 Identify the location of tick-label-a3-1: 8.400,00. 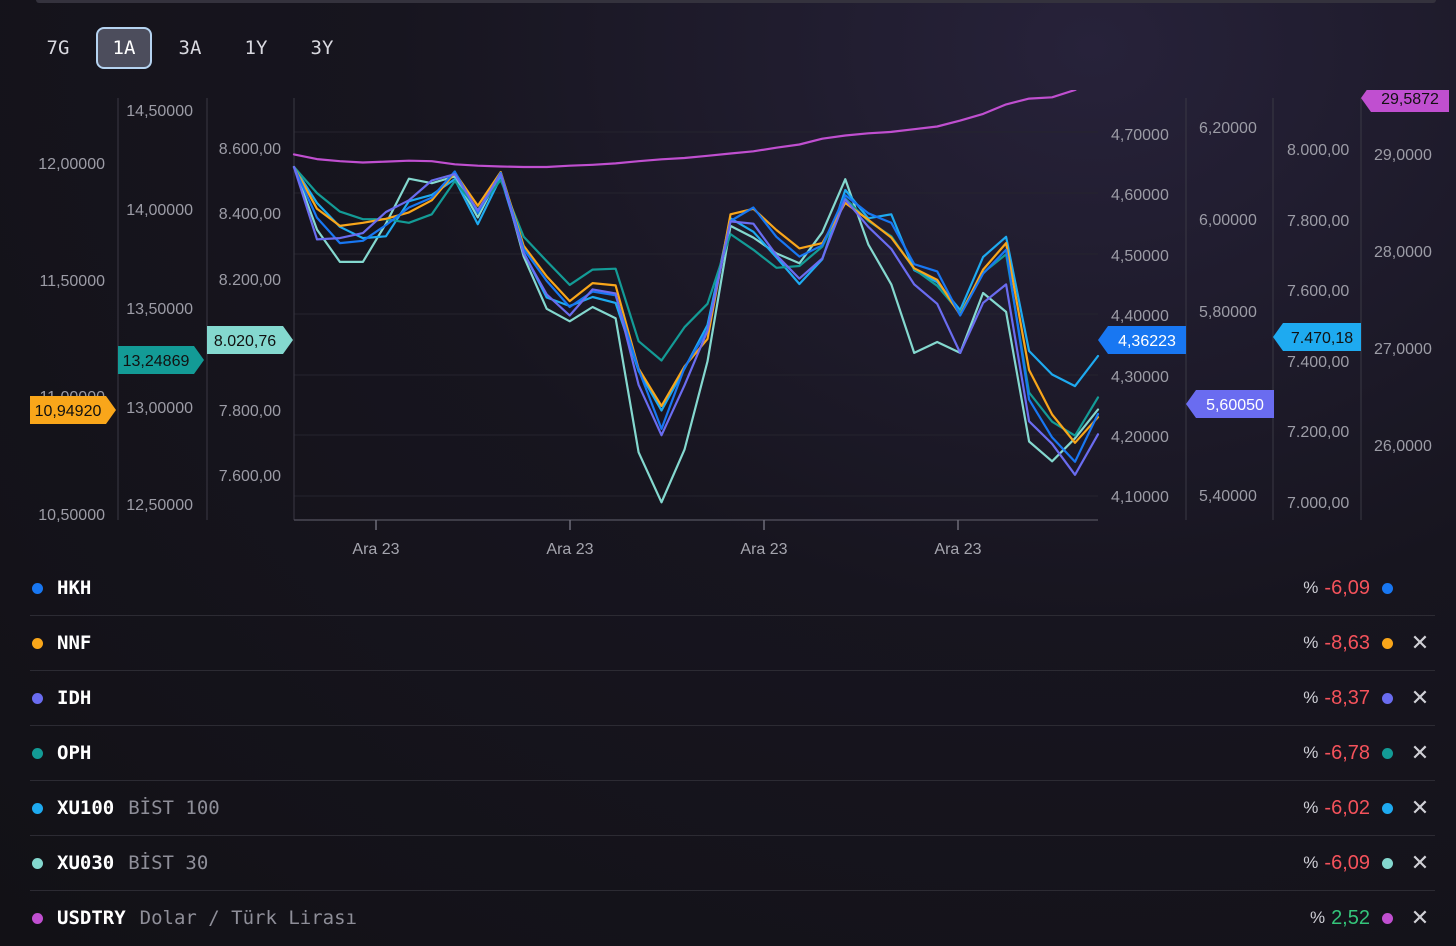
(250, 214).